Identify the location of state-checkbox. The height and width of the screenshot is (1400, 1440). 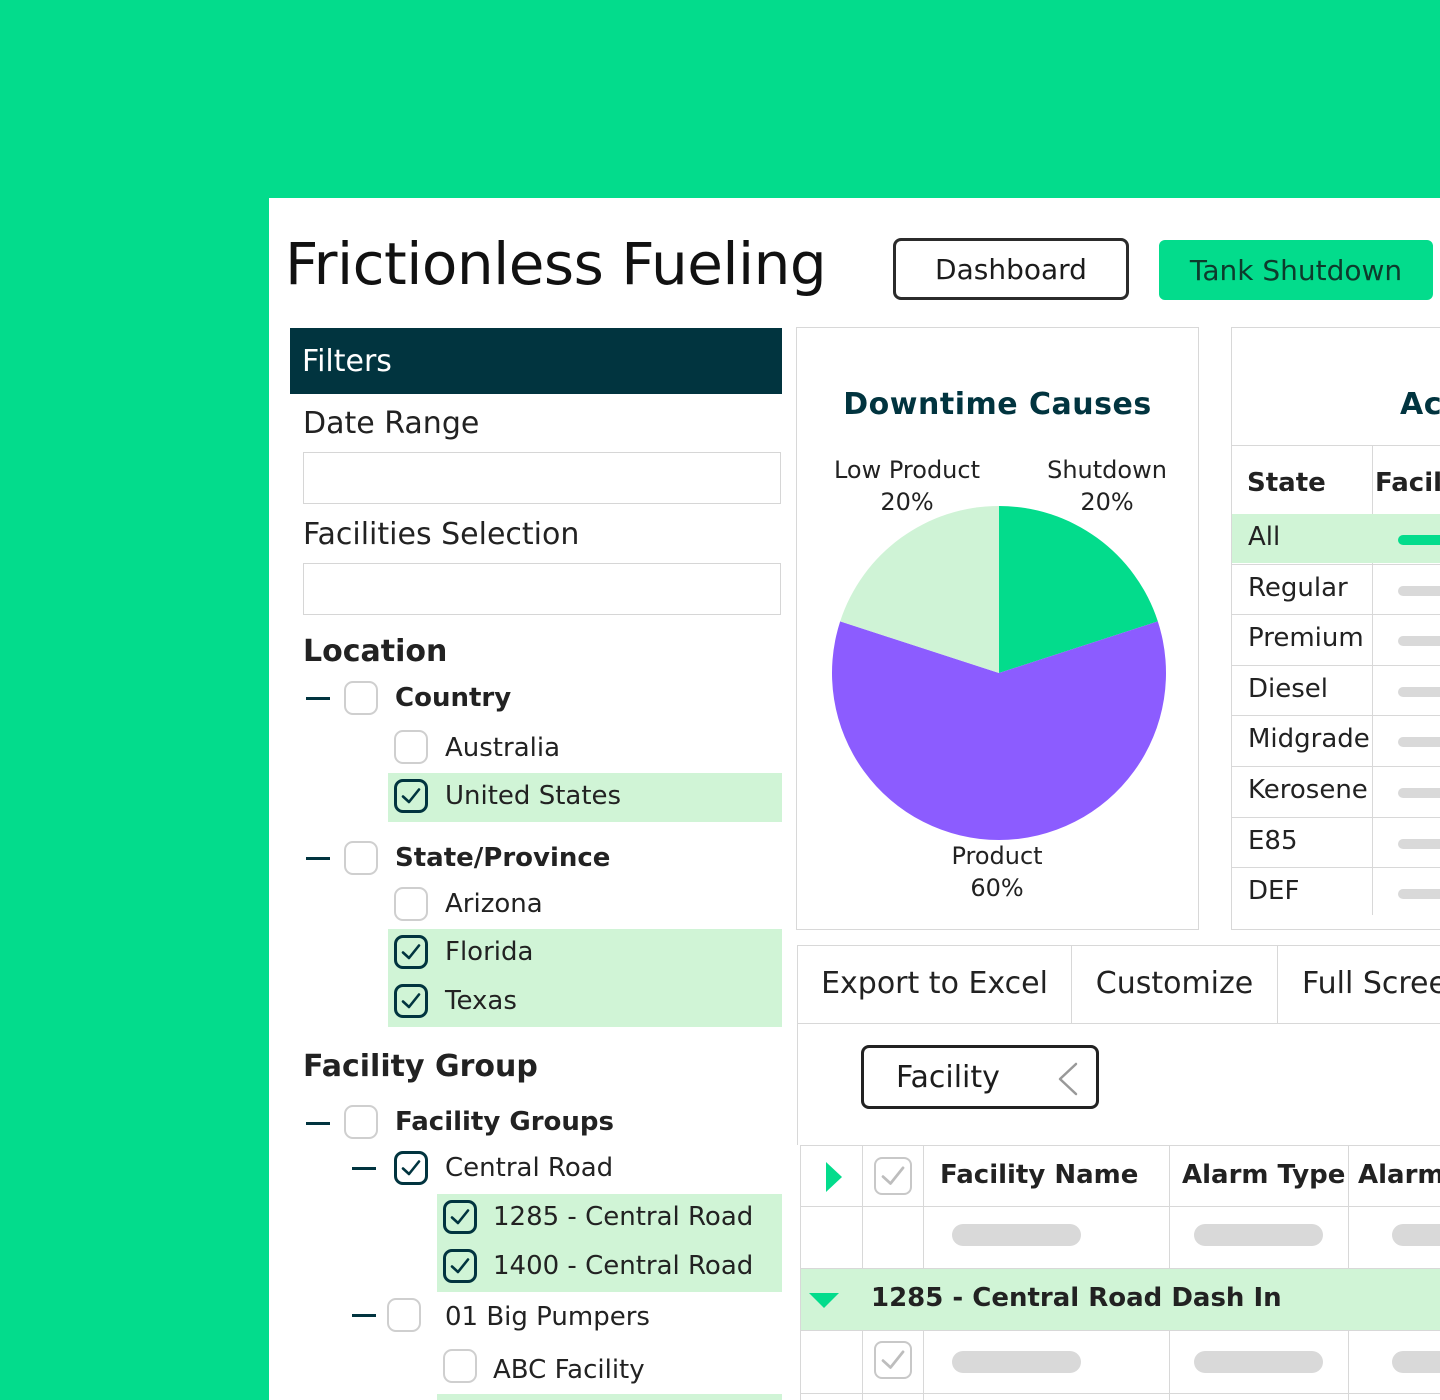
(361, 858).